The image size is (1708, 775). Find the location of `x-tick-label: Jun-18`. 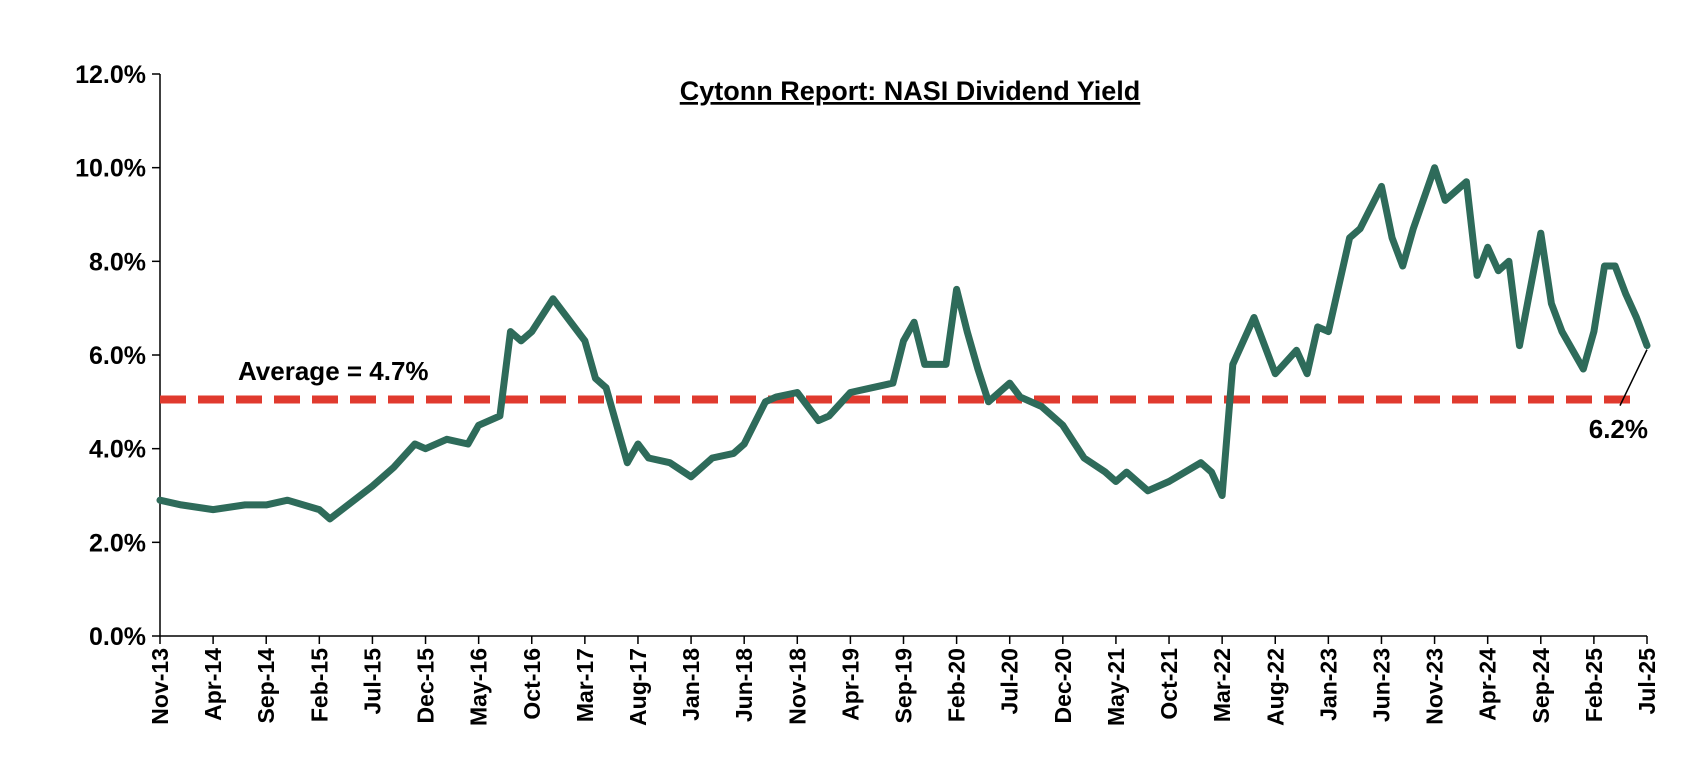

x-tick-label: Jun-18 is located at coordinates (744, 685).